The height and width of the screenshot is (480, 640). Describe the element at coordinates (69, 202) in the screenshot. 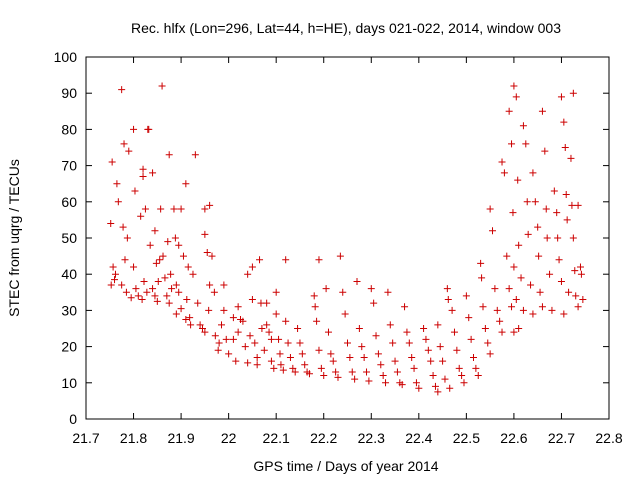

I see `y-tick-label: 60` at that location.